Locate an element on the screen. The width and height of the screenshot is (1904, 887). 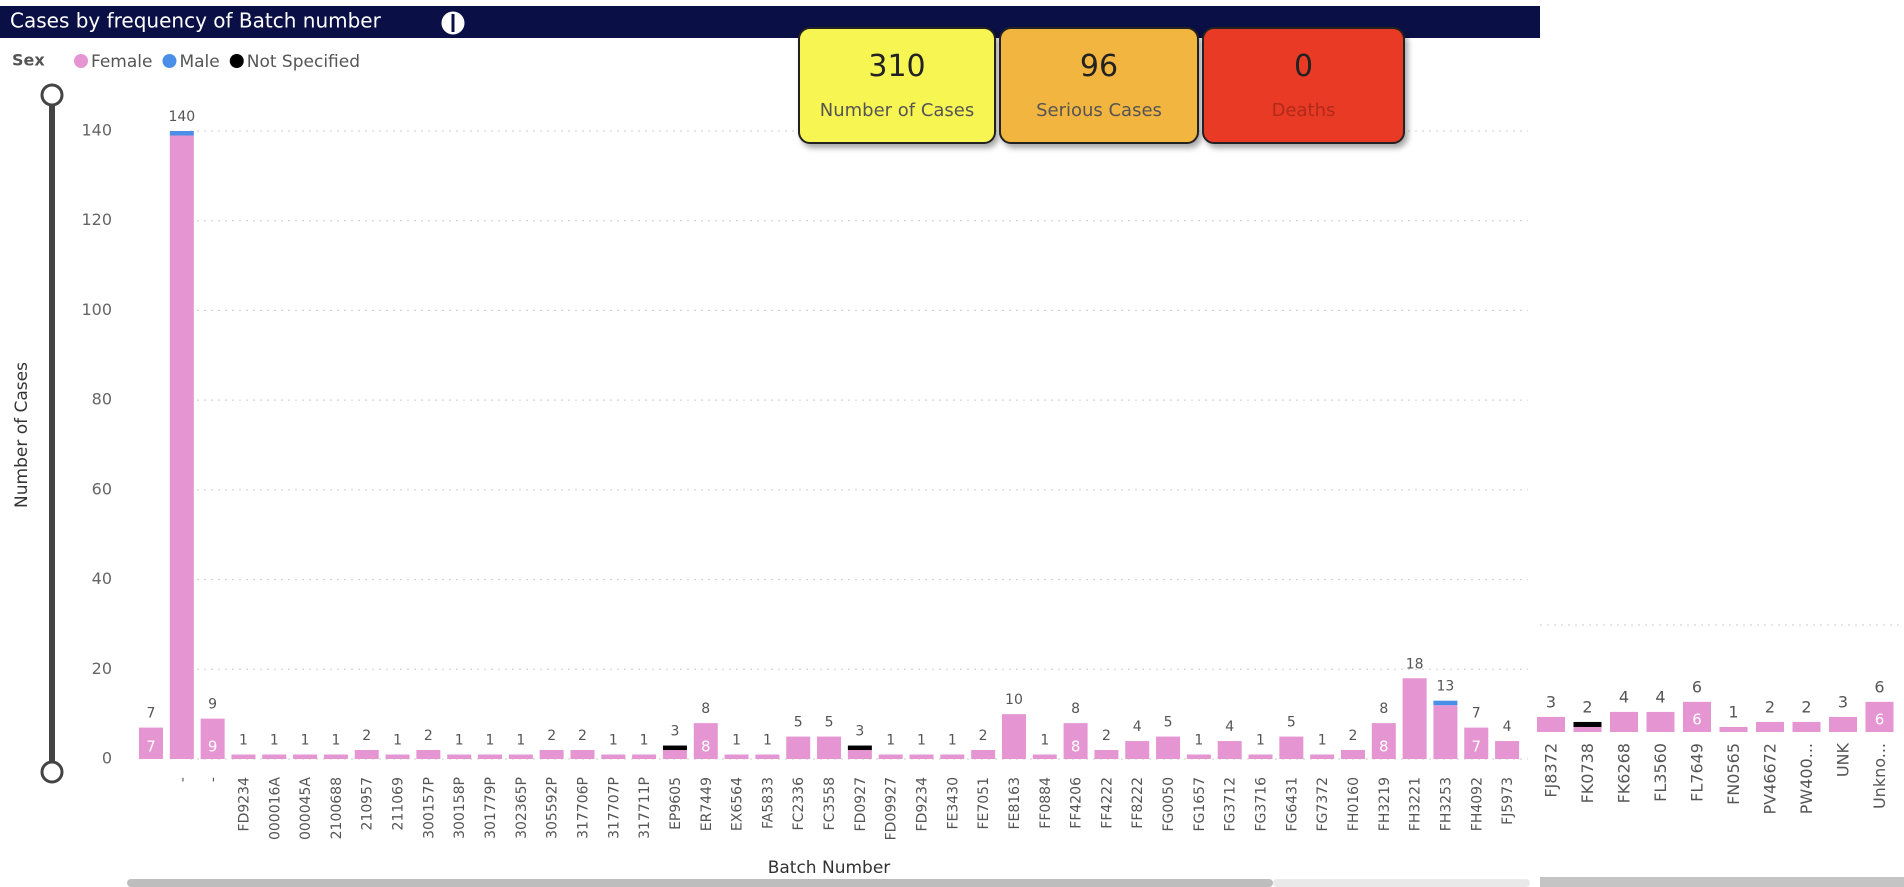
title: Cases by frequency of Batch number is located at coordinates (196, 21).